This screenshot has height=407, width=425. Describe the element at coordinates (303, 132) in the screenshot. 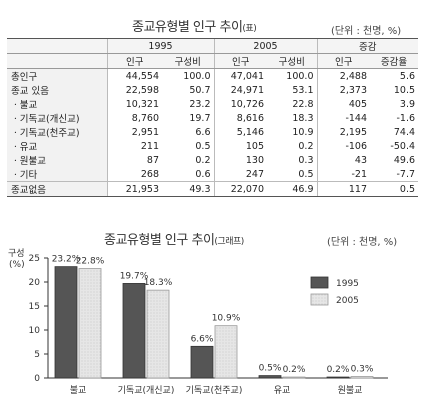

I see `cell-value: 10.9` at that location.